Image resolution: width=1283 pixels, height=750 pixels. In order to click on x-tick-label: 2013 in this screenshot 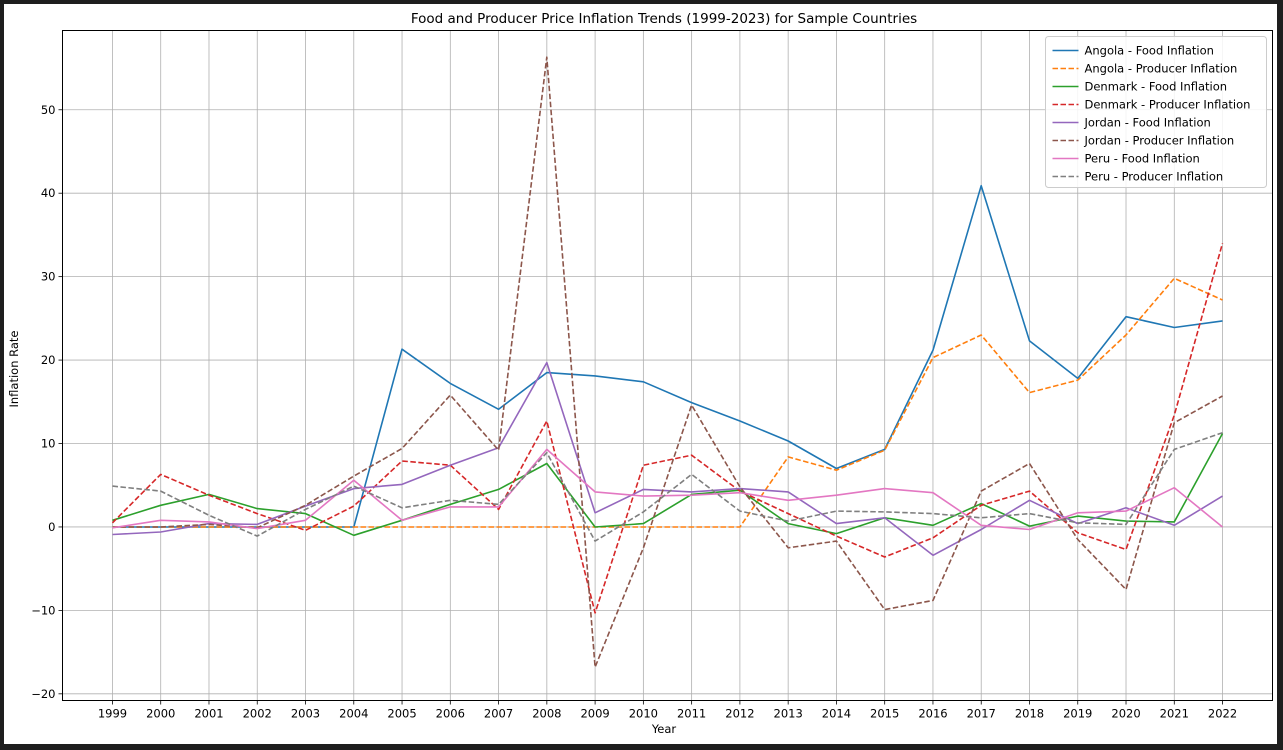, I will do `click(788, 714)`.